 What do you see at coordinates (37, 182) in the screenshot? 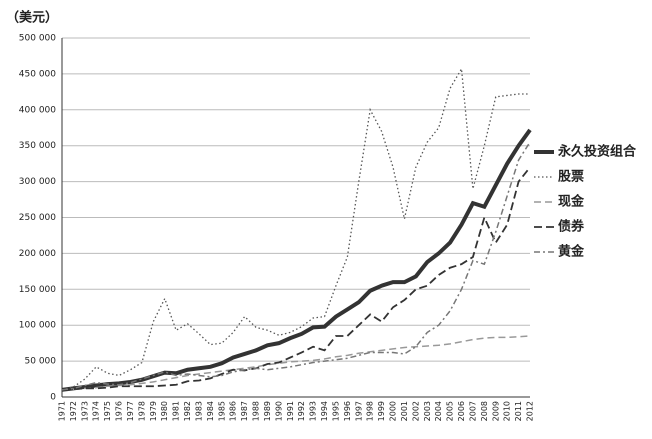
I see `y-tick-label: 300 000` at bounding box center [37, 182].